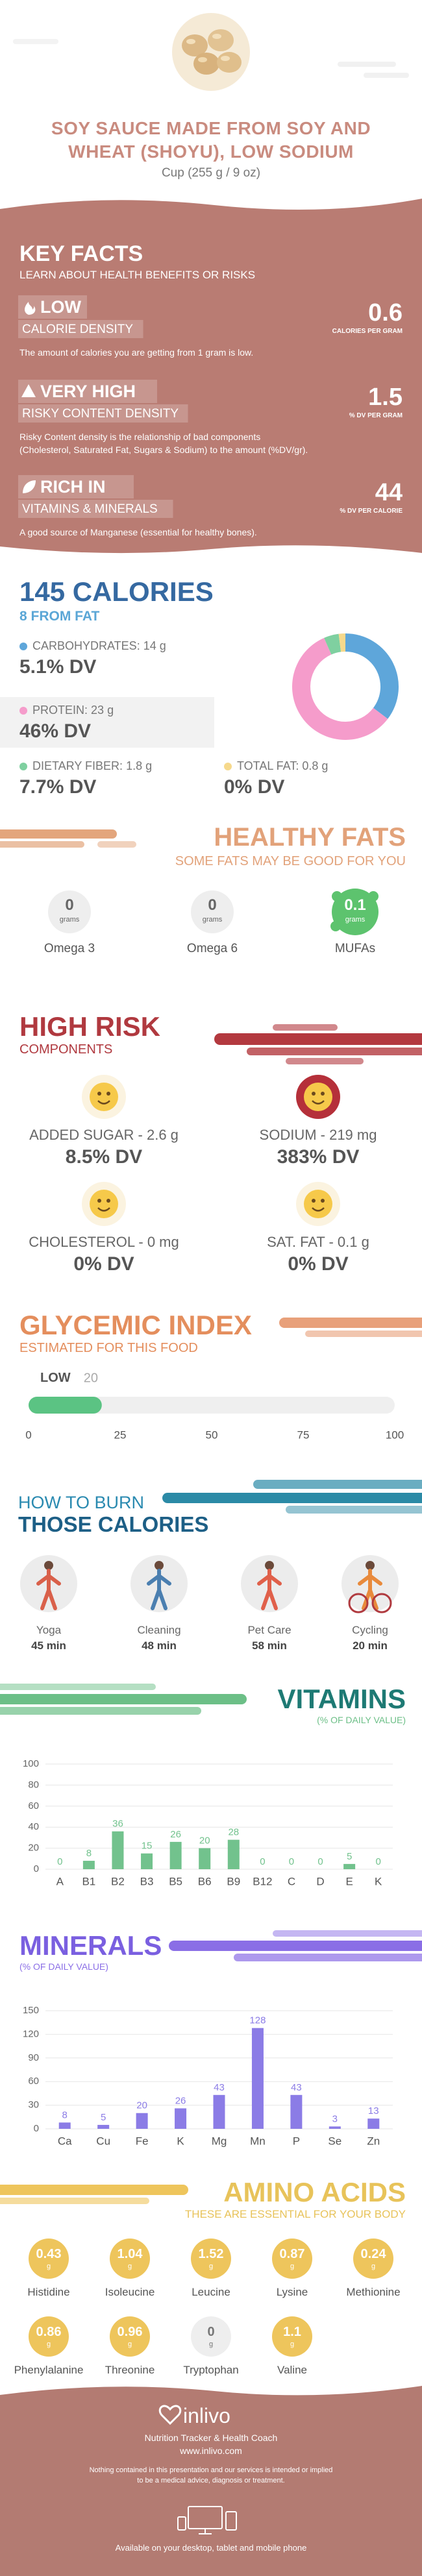 The image size is (422, 2576). I want to click on x-tick-label: B12, so click(262, 1881).